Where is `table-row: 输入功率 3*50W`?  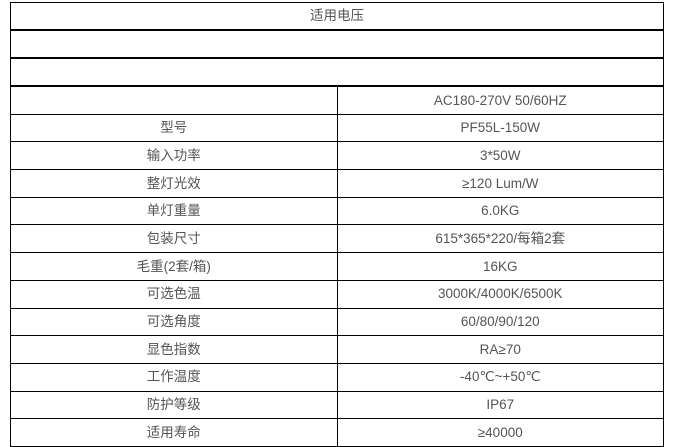
table-row: 输入功率 3*50W is located at coordinates (337, 156).